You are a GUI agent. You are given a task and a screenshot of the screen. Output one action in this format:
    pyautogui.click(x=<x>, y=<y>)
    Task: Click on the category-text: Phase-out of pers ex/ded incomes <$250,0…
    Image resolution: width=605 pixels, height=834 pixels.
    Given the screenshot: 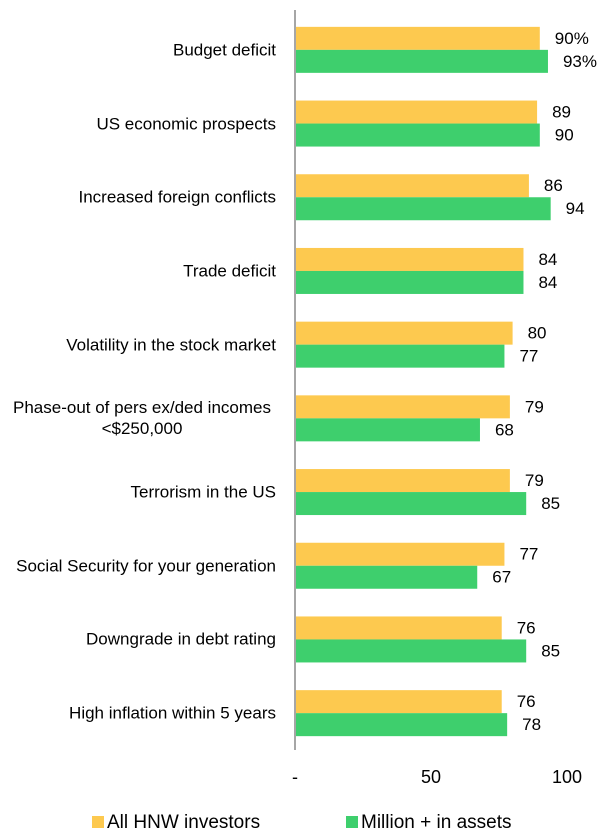 What is the action you would take?
    pyautogui.click(x=142, y=418)
    